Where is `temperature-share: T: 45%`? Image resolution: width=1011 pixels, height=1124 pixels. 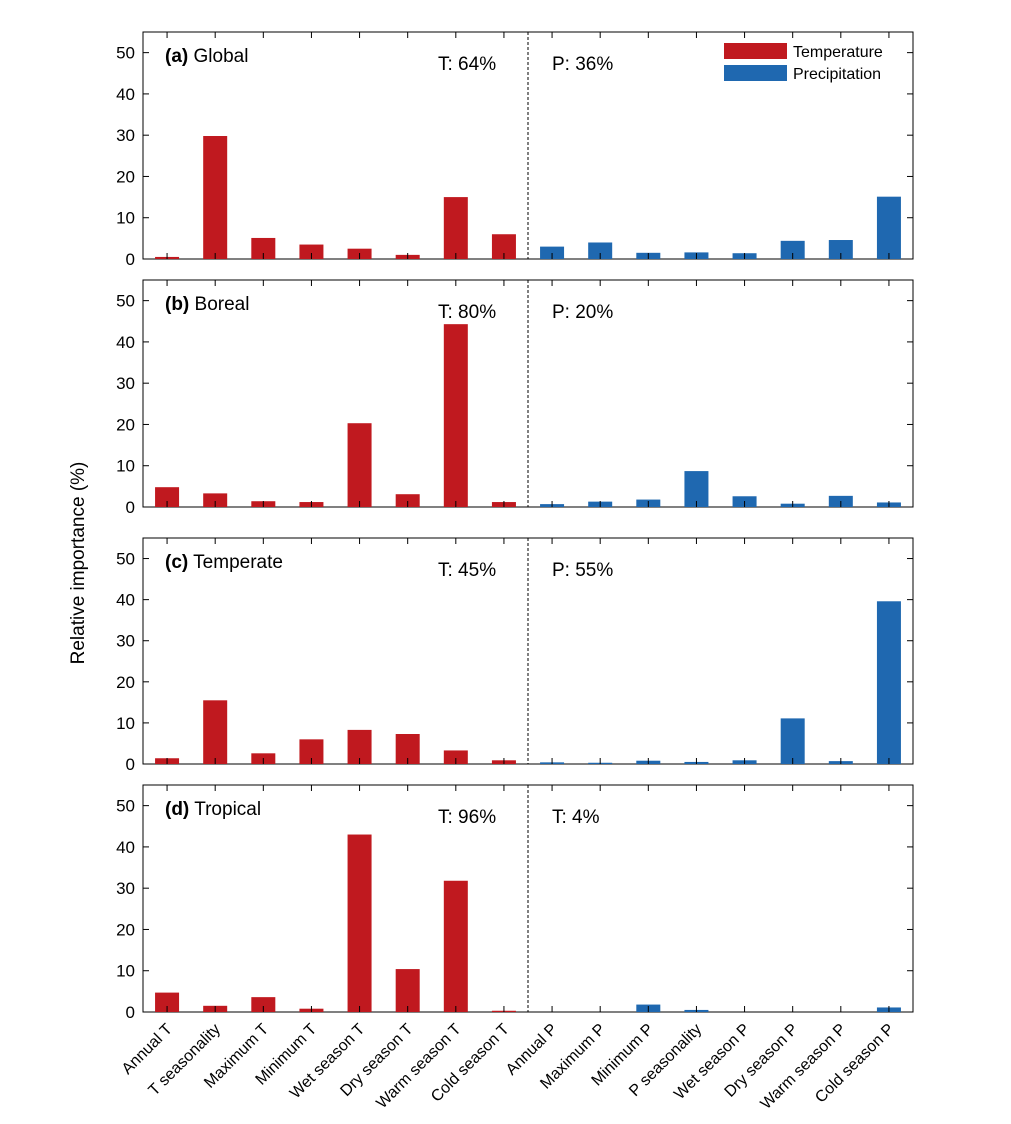 temperature-share: T: 45% is located at coordinates (467, 570).